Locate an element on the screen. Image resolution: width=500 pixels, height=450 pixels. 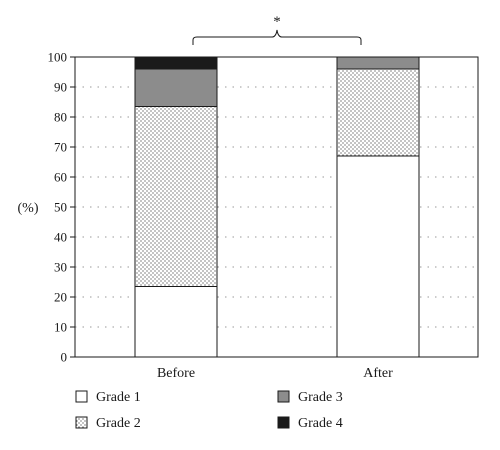
legend-label-grade-1: Grade 1 is located at coordinates (118, 397).